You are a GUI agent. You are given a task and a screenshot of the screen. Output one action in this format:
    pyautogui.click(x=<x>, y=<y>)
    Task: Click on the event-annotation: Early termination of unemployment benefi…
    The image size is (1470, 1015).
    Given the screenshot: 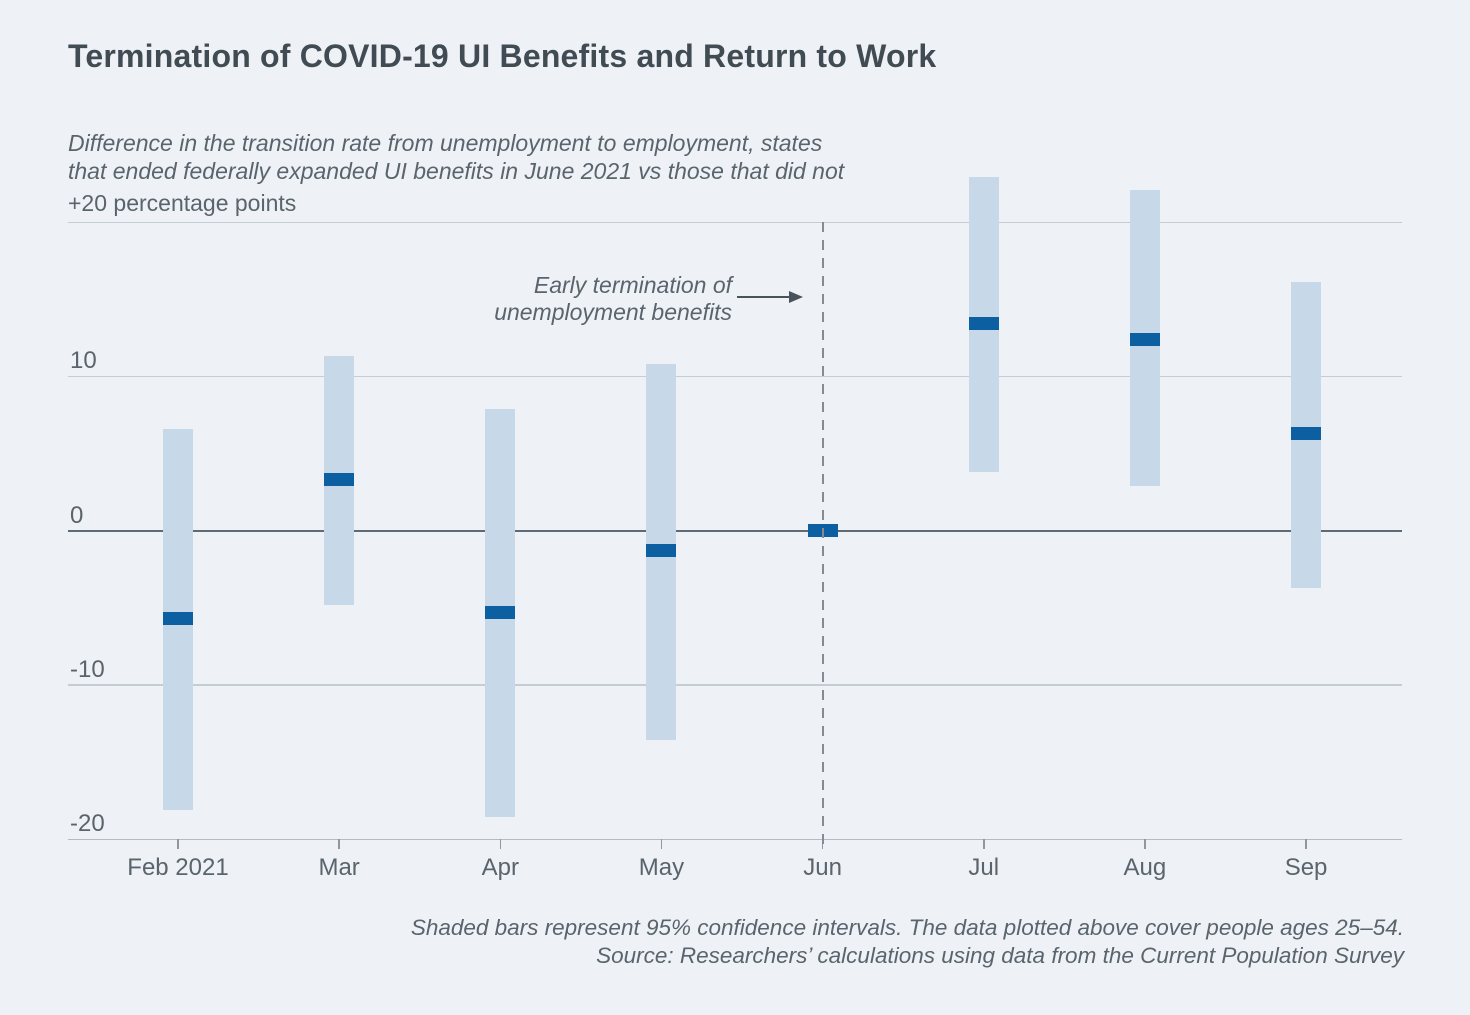 What is the action you would take?
    pyautogui.click(x=531, y=299)
    